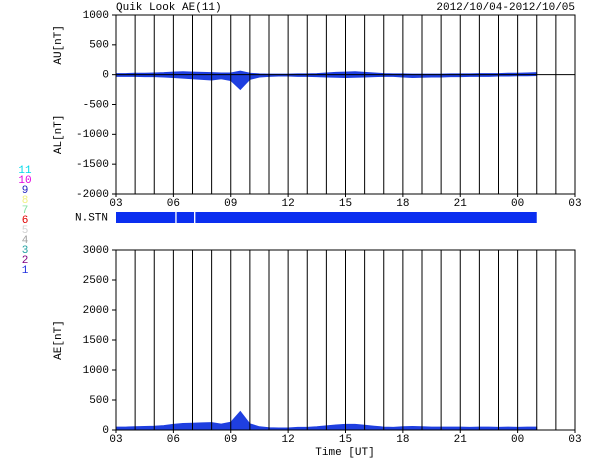 The image size is (590, 460). What do you see at coordinates (59, 45) in the screenshot?
I see `y-axis-label: AU[nT]` at bounding box center [59, 45].